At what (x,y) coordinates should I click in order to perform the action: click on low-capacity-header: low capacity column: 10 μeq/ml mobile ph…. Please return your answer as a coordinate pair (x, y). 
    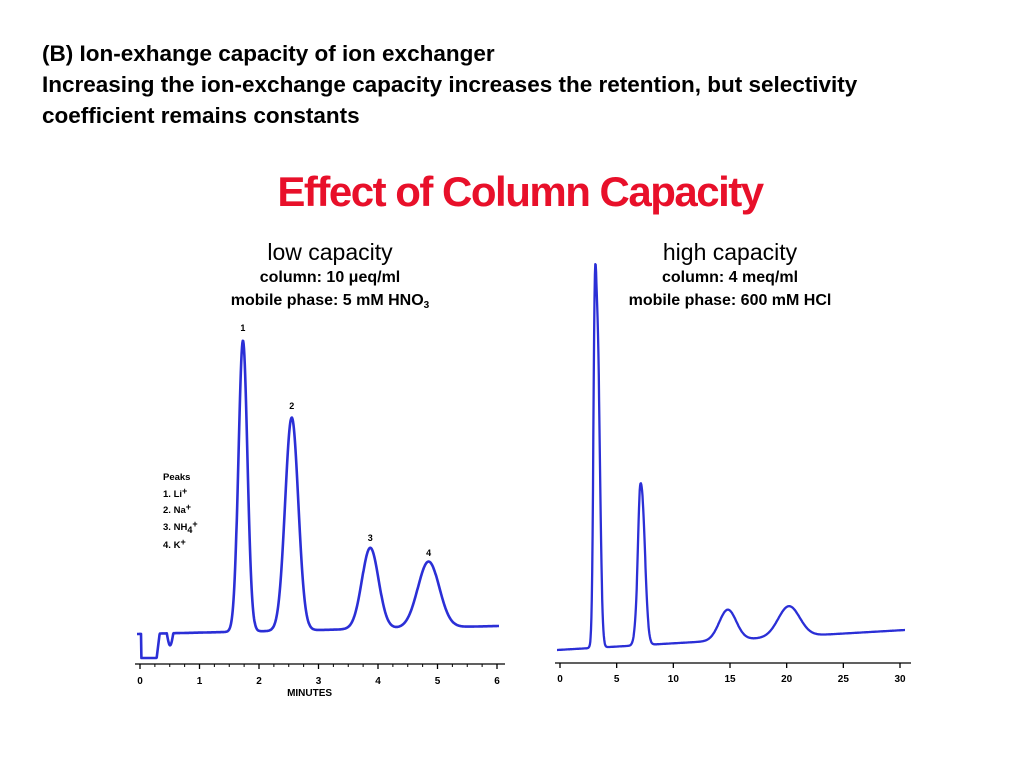
    Looking at the image, I should click on (330, 277).